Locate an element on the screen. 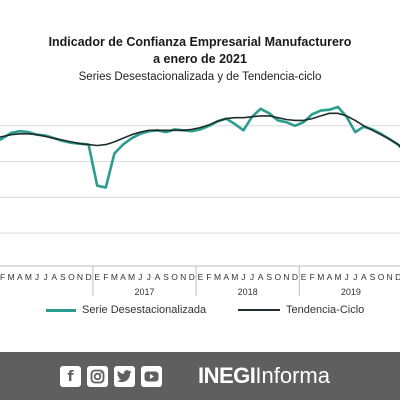  youtube-icon is located at coordinates (151, 376).